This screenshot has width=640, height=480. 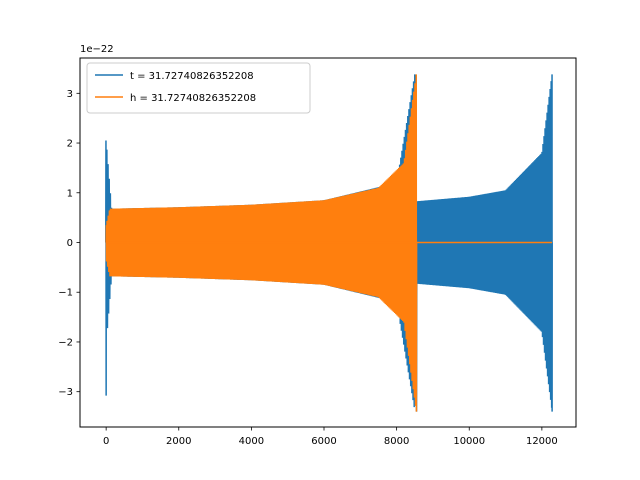 What do you see at coordinates (542, 441) in the screenshot?
I see `x-tick-label: 12000` at bounding box center [542, 441].